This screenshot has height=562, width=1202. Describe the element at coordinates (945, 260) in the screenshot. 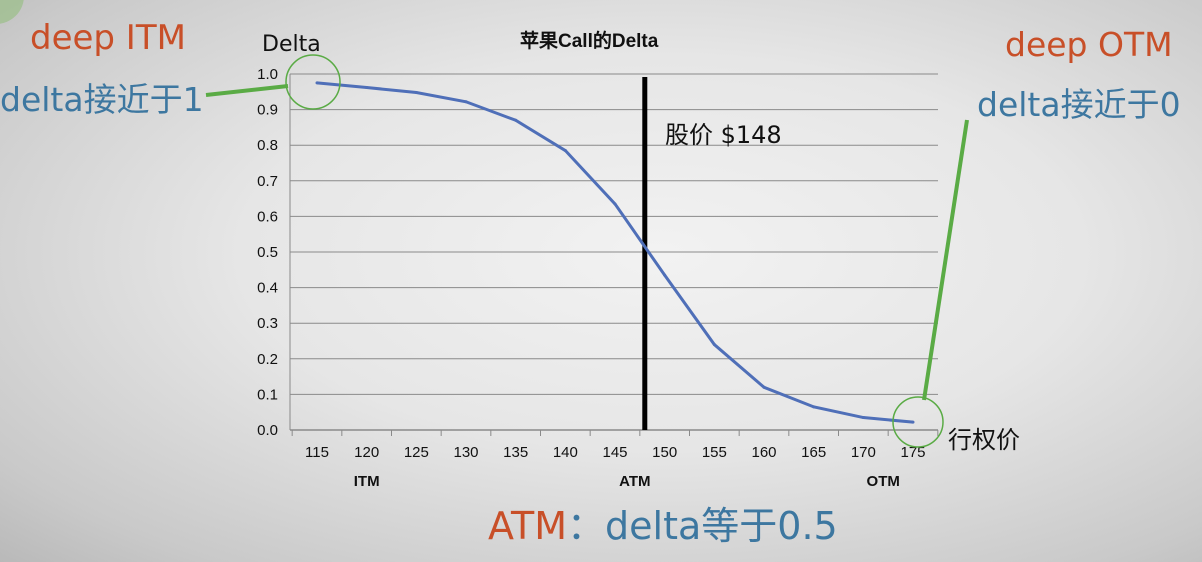

I see `otm-pointer-line` at that location.